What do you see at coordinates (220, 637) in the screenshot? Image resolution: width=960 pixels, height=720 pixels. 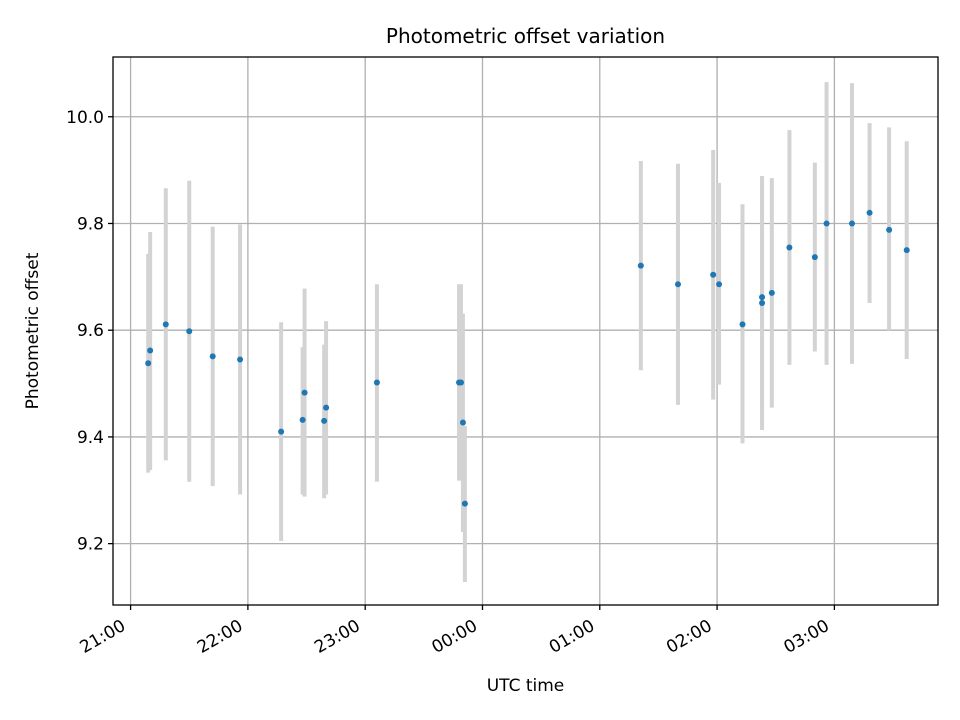 I see `x-tick-label: 22:00` at bounding box center [220, 637].